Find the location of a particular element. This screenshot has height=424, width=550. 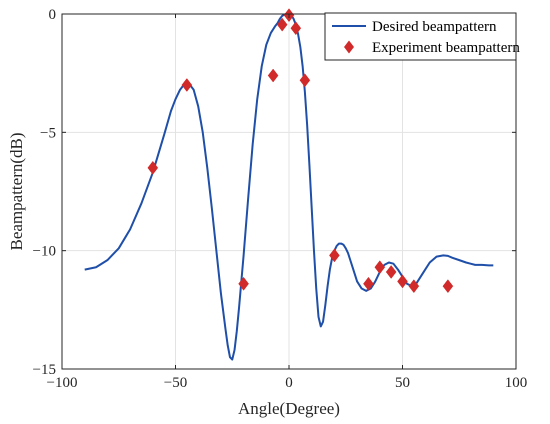

x-tick-label: −100 is located at coordinates (62, 383).